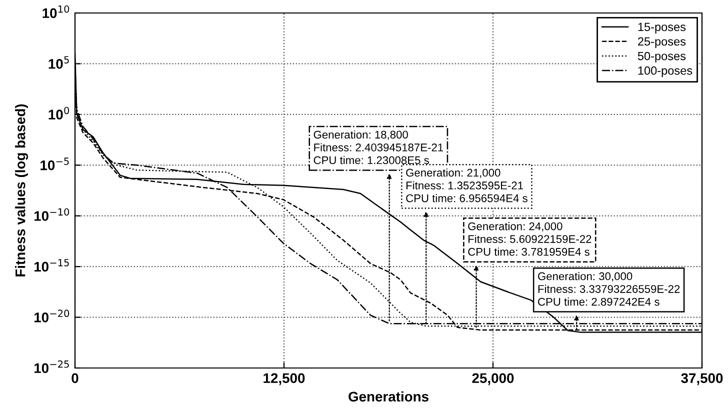 The height and width of the screenshot is (418, 728). Describe the element at coordinates (75, 378) in the screenshot. I see `x-tick-label: 0` at that location.